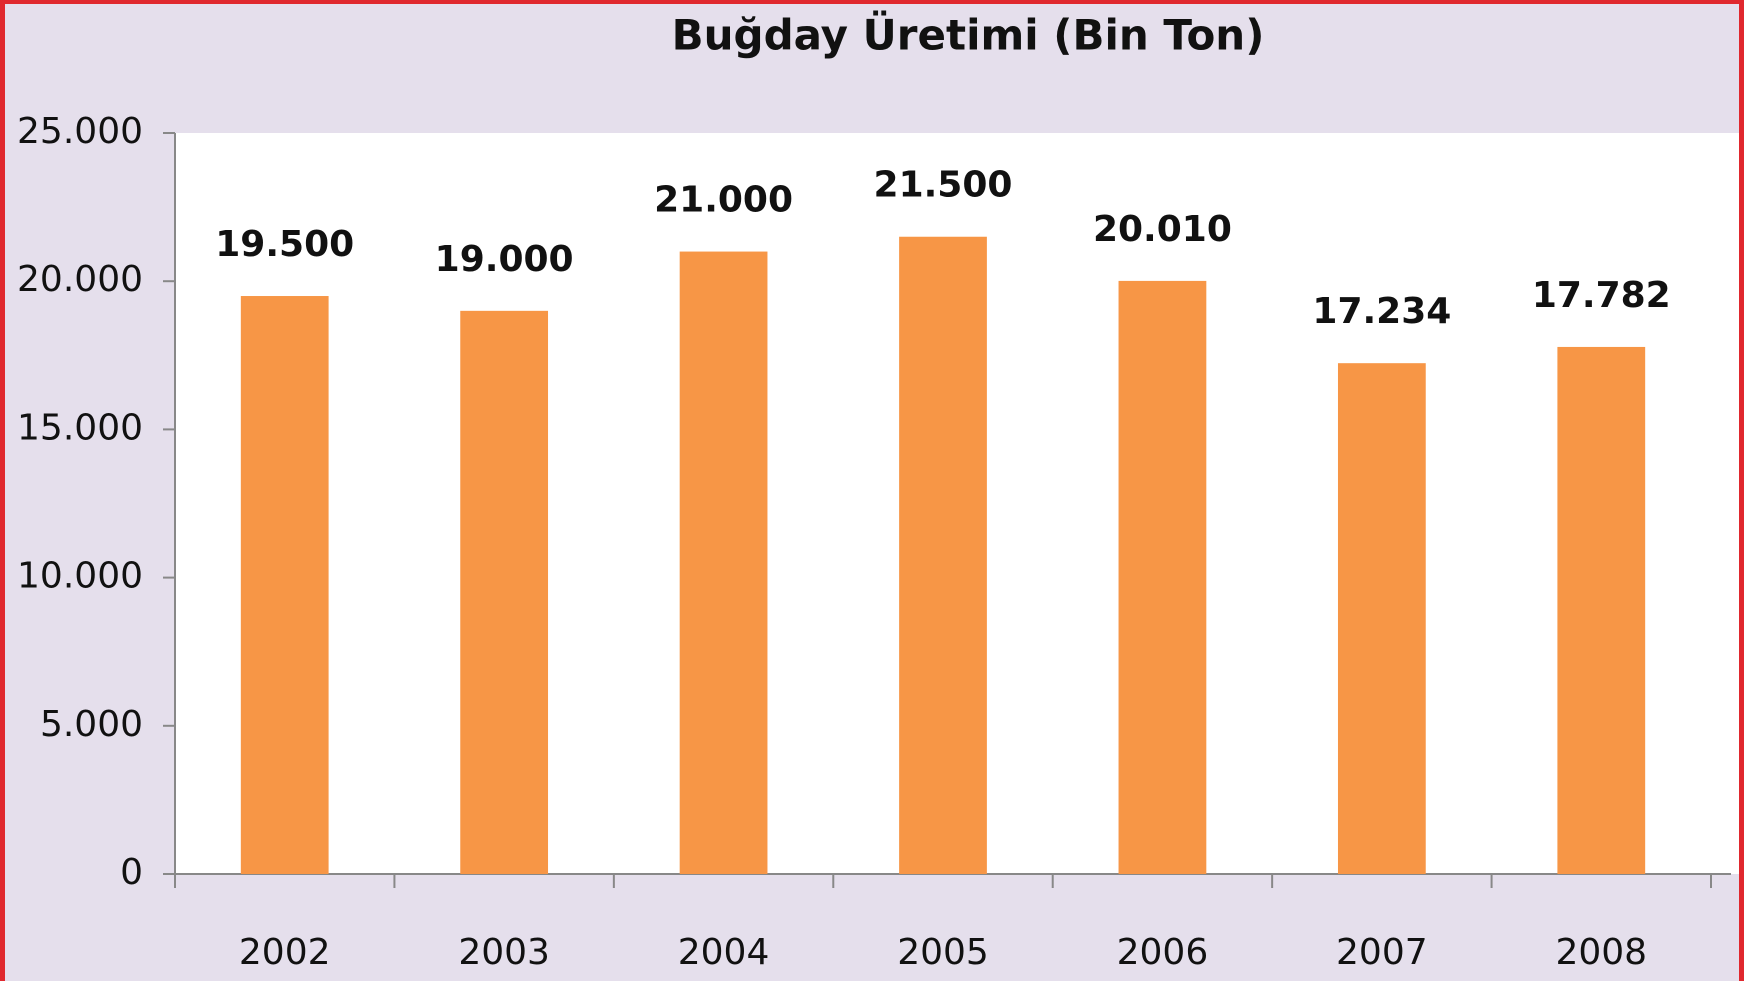 The height and width of the screenshot is (981, 1744). Describe the element at coordinates (285, 952) in the screenshot. I see `x-tick-label: 2002` at that location.